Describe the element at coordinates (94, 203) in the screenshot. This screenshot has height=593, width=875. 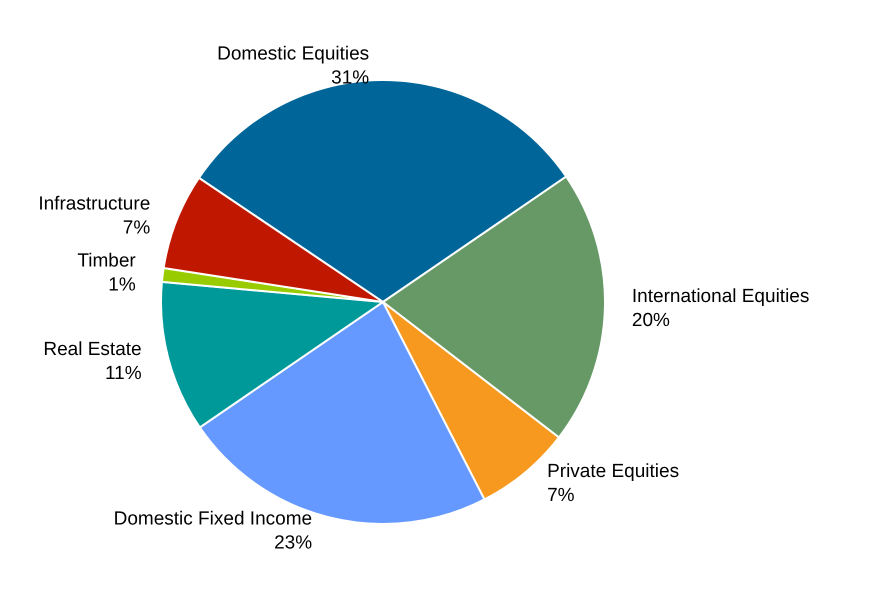
I see `slice-label: Infrastructure` at that location.